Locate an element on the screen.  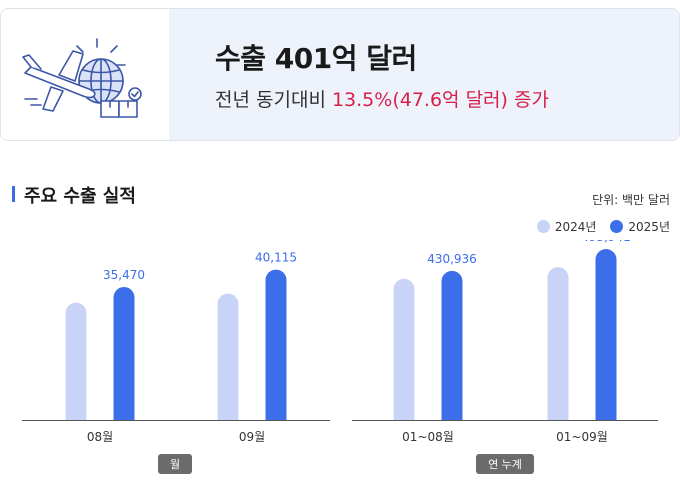
airplane-globe-cargo-icon is located at coordinates (82, 78).